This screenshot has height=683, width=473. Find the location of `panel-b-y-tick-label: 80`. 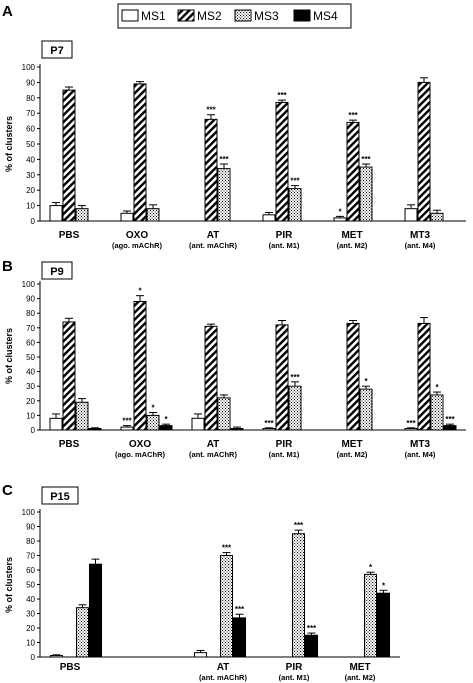

panel-b-y-tick-label: 80 is located at coordinates (30, 313).